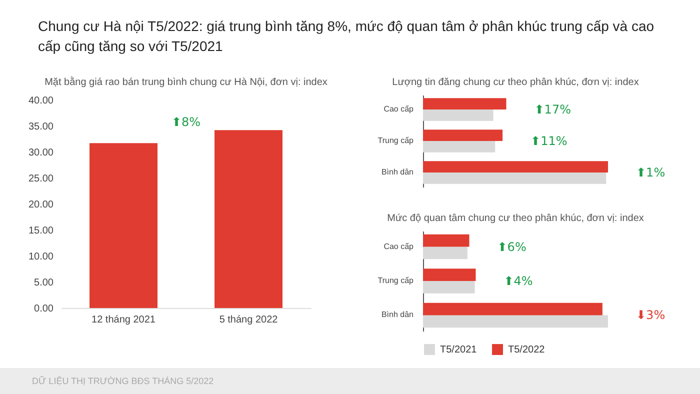  I want to click on annotation: ⬆8%, so click(186, 122).